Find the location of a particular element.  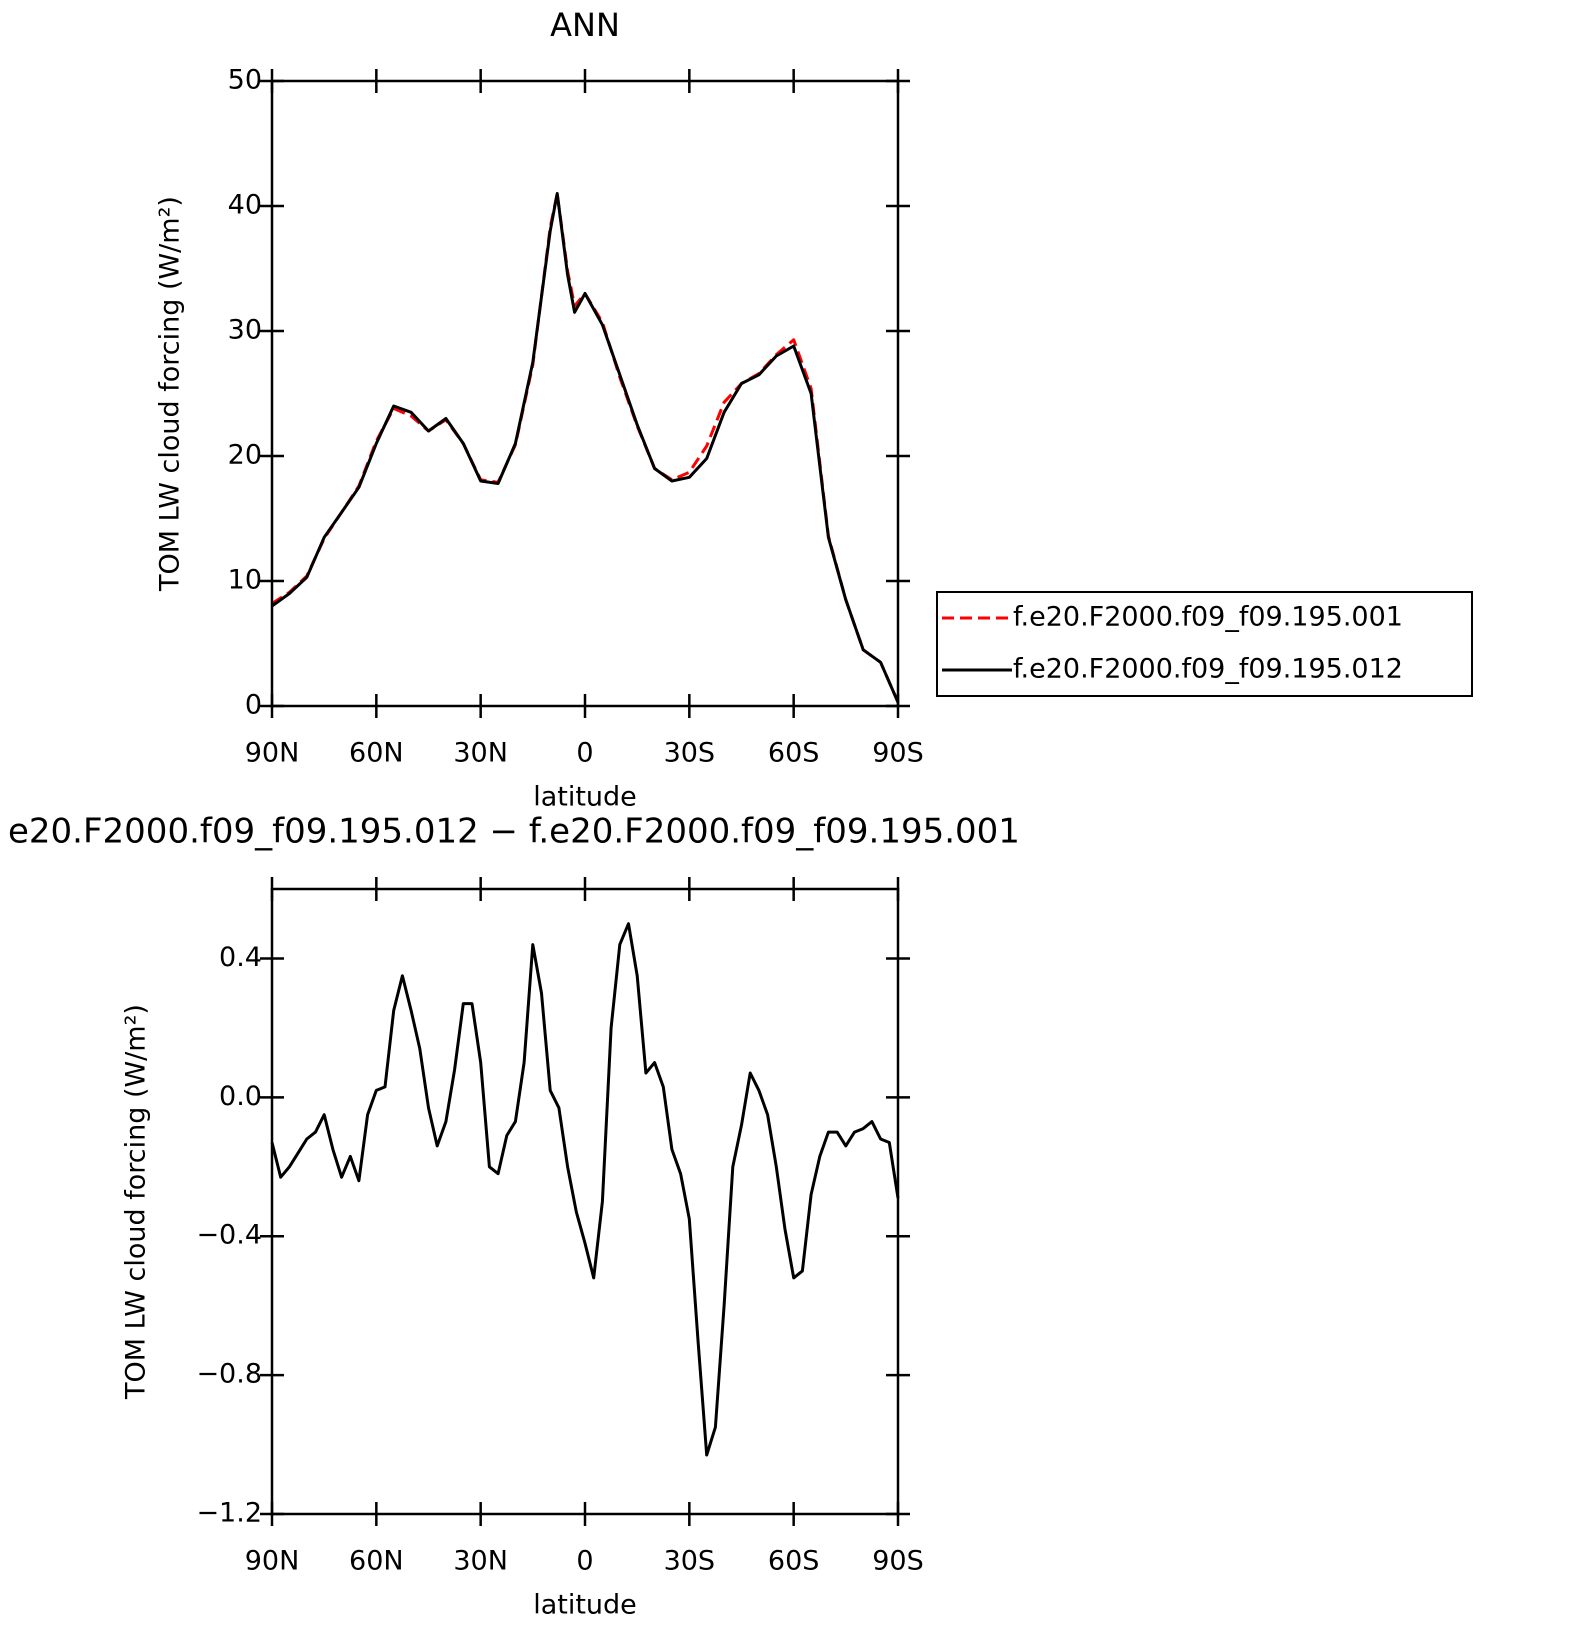

chart-title: ANN is located at coordinates (585, 25).